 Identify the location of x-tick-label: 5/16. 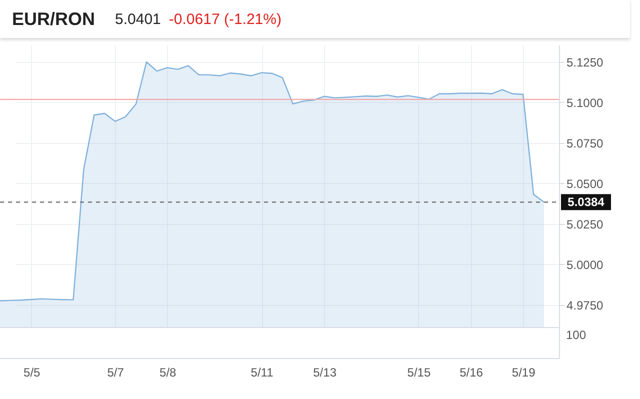
(472, 373).